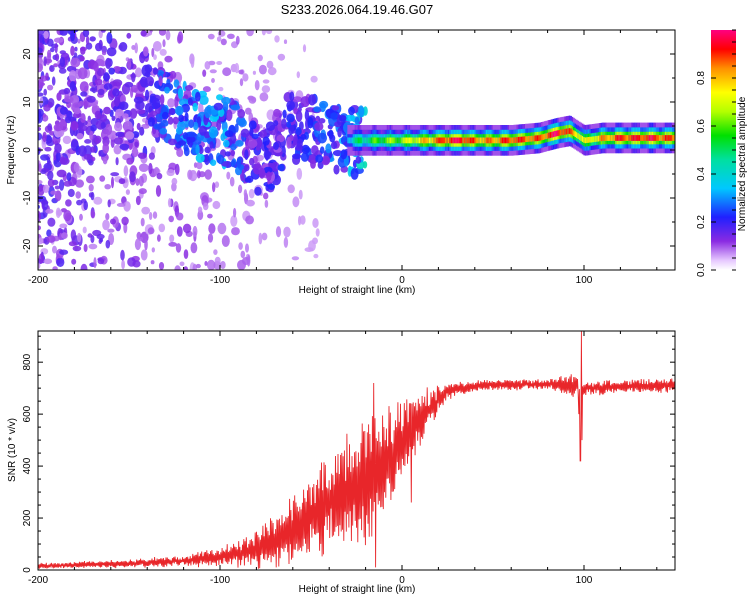  I want to click on y-tick-label: 0, so click(27, 570).